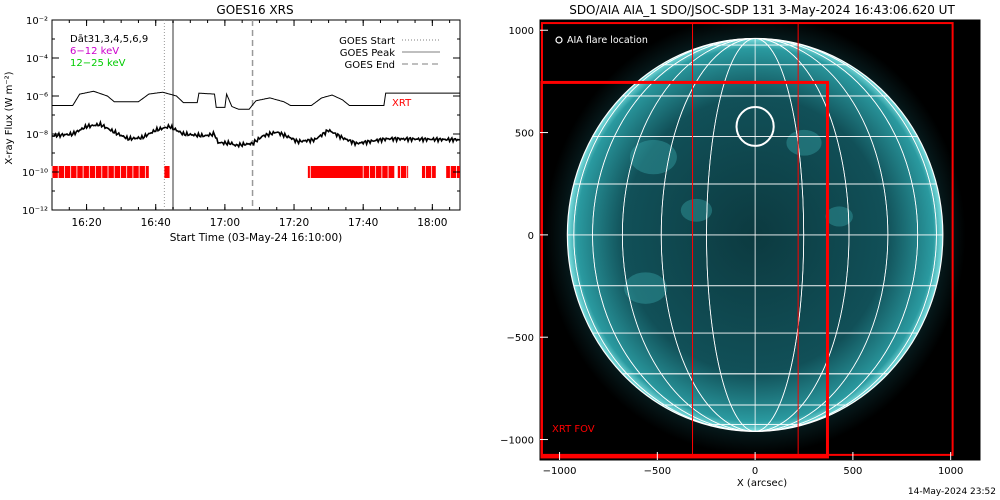 The height and width of the screenshot is (500, 1000). What do you see at coordinates (951, 492) in the screenshot?
I see `footer-timestamp: 14-May-2024 23:52` at bounding box center [951, 492].